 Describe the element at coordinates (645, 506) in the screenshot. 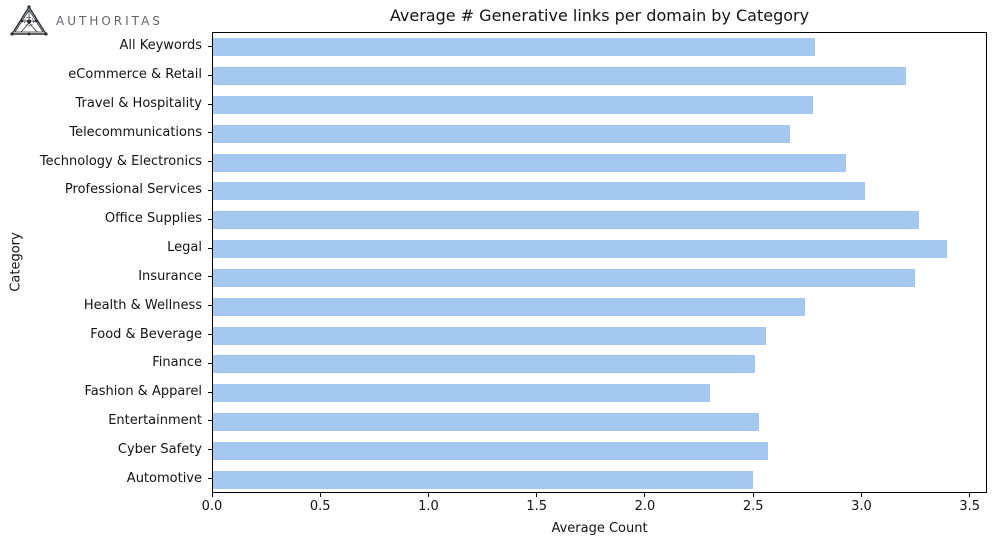

I see `x-tick-label: 2.0` at that location.